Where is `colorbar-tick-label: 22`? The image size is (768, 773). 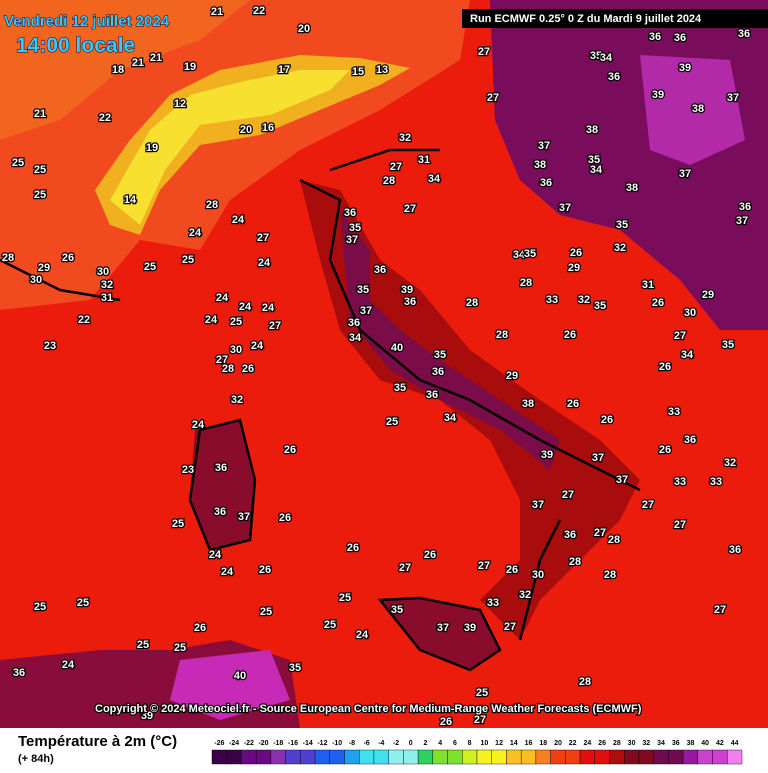
colorbar-tick-label: 22 is located at coordinates (573, 743).